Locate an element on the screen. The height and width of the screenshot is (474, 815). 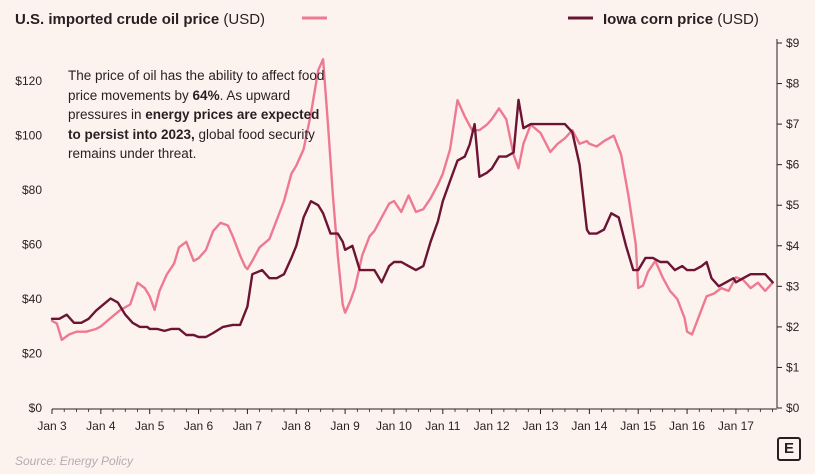
y-left-tick-label: $120 is located at coordinates (28, 81).